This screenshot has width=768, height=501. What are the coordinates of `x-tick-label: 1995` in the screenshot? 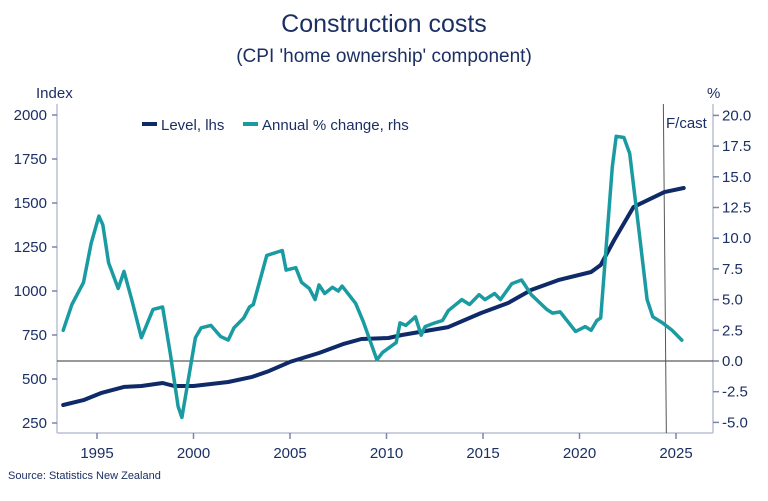 It's located at (96, 453).